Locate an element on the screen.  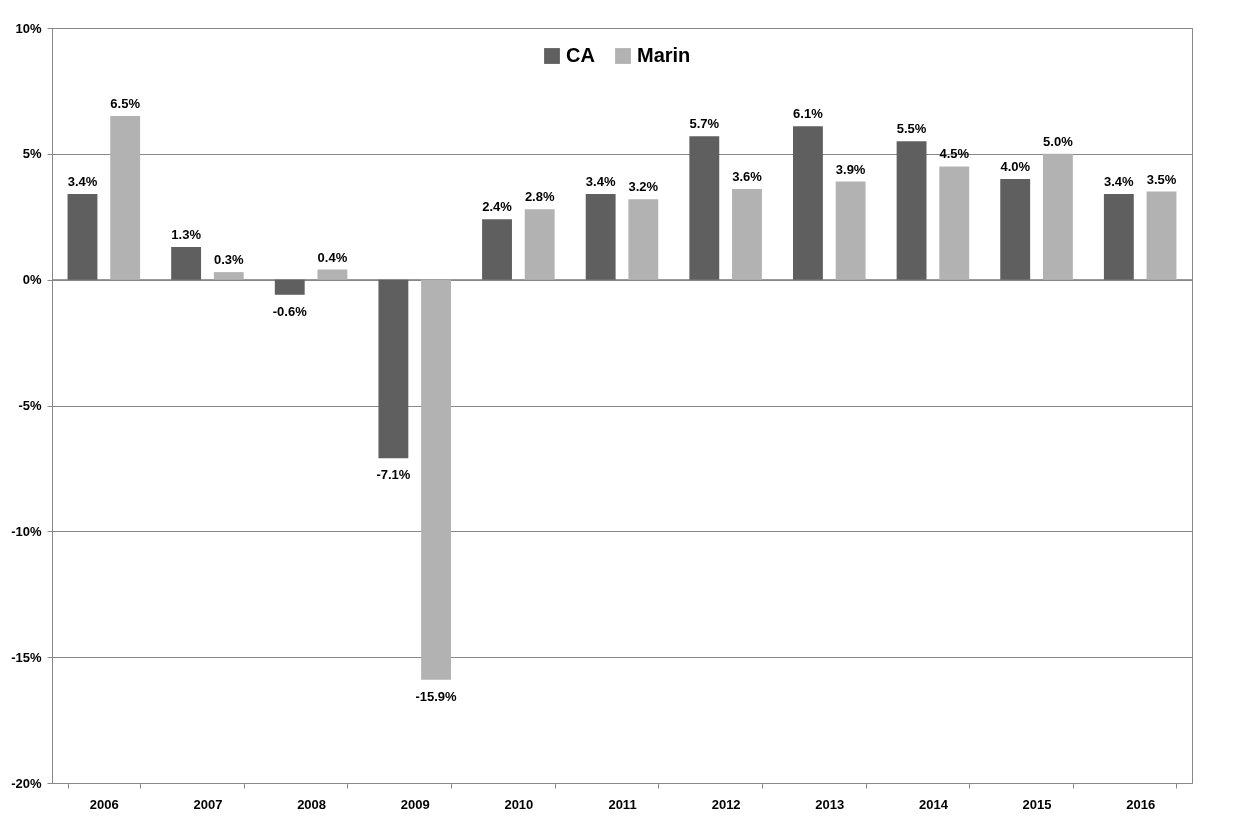
data-label: 0.4% is located at coordinates (332, 257).